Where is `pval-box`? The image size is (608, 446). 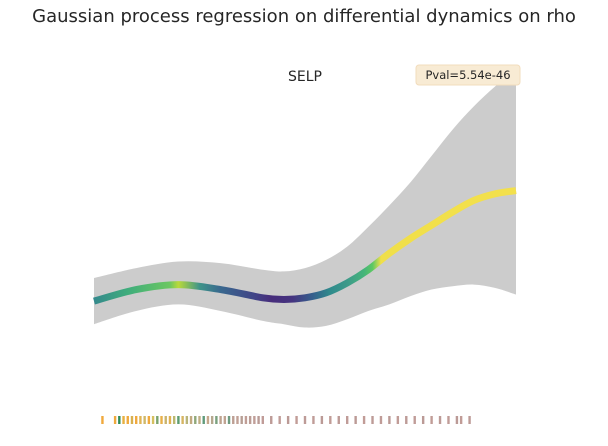 pval-box is located at coordinates (468, 75).